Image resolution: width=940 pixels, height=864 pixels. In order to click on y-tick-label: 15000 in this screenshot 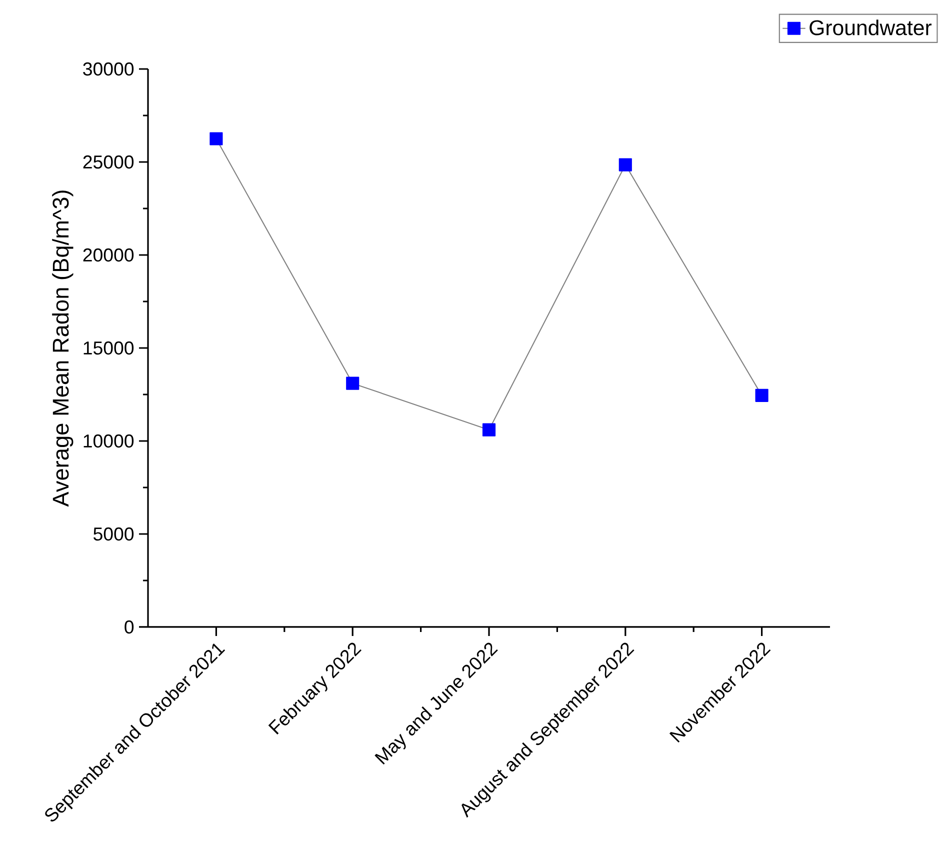, I will do `click(109, 348)`.